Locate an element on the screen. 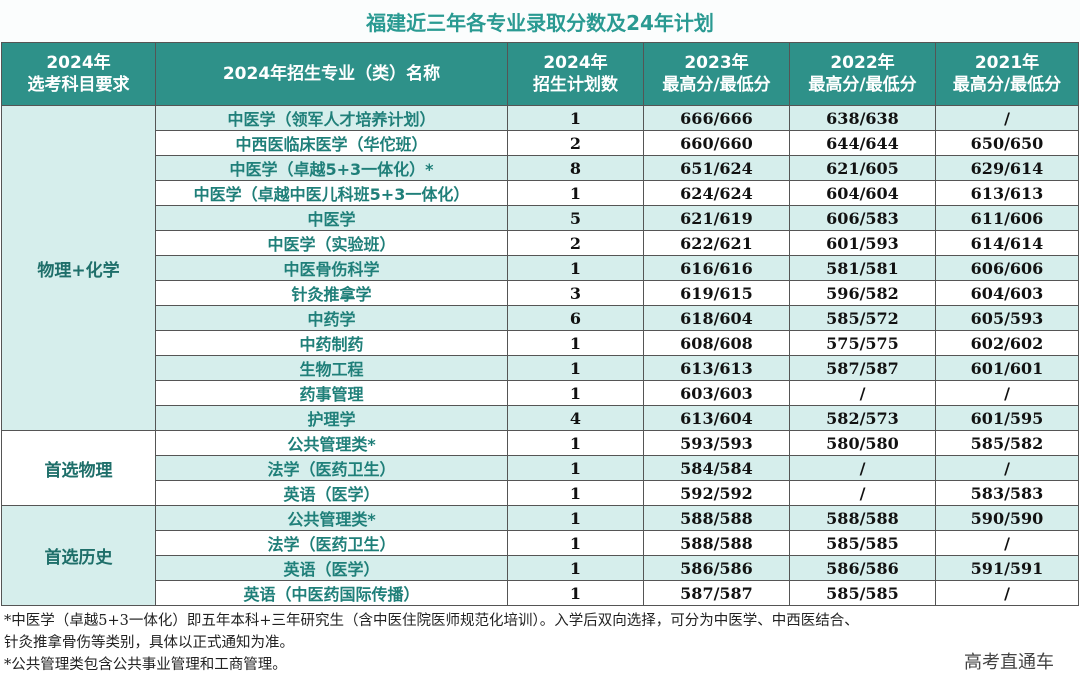 The image size is (1080, 700). score-2021-cell: 601/595 is located at coordinates (1007, 418).